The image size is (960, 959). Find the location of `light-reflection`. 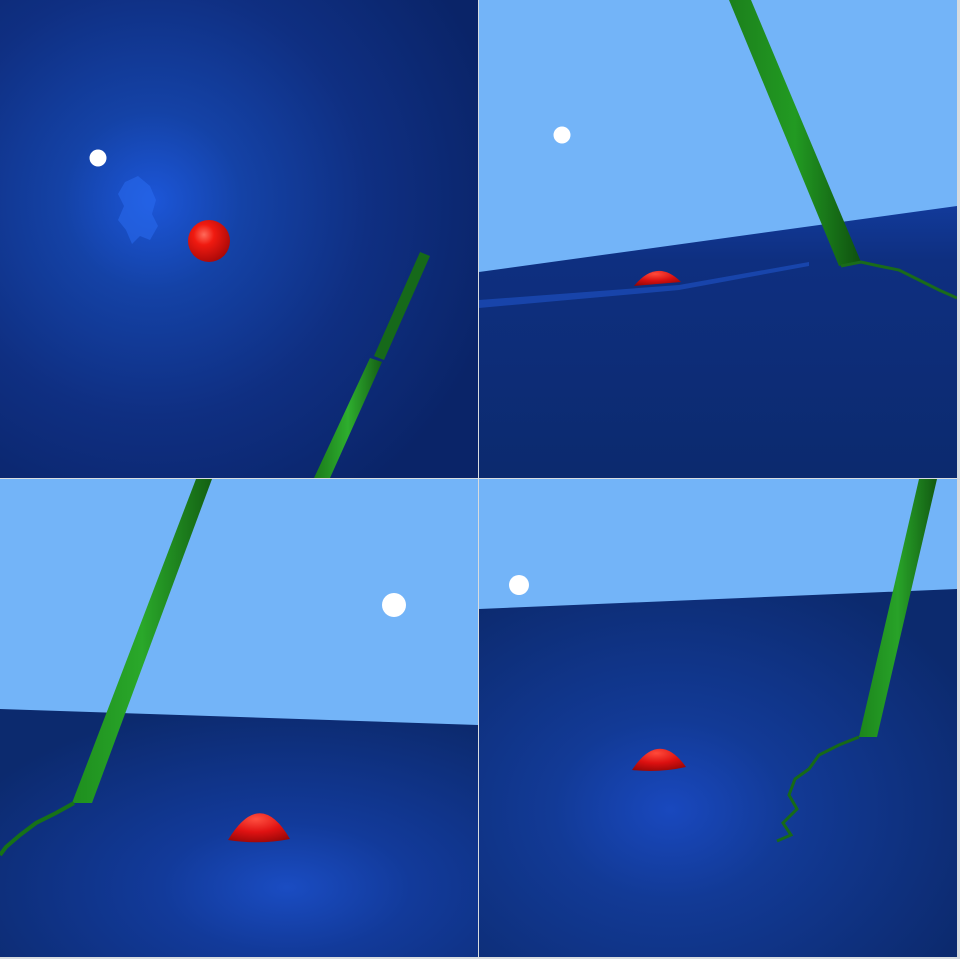

light-reflection is located at coordinates (138, 210).